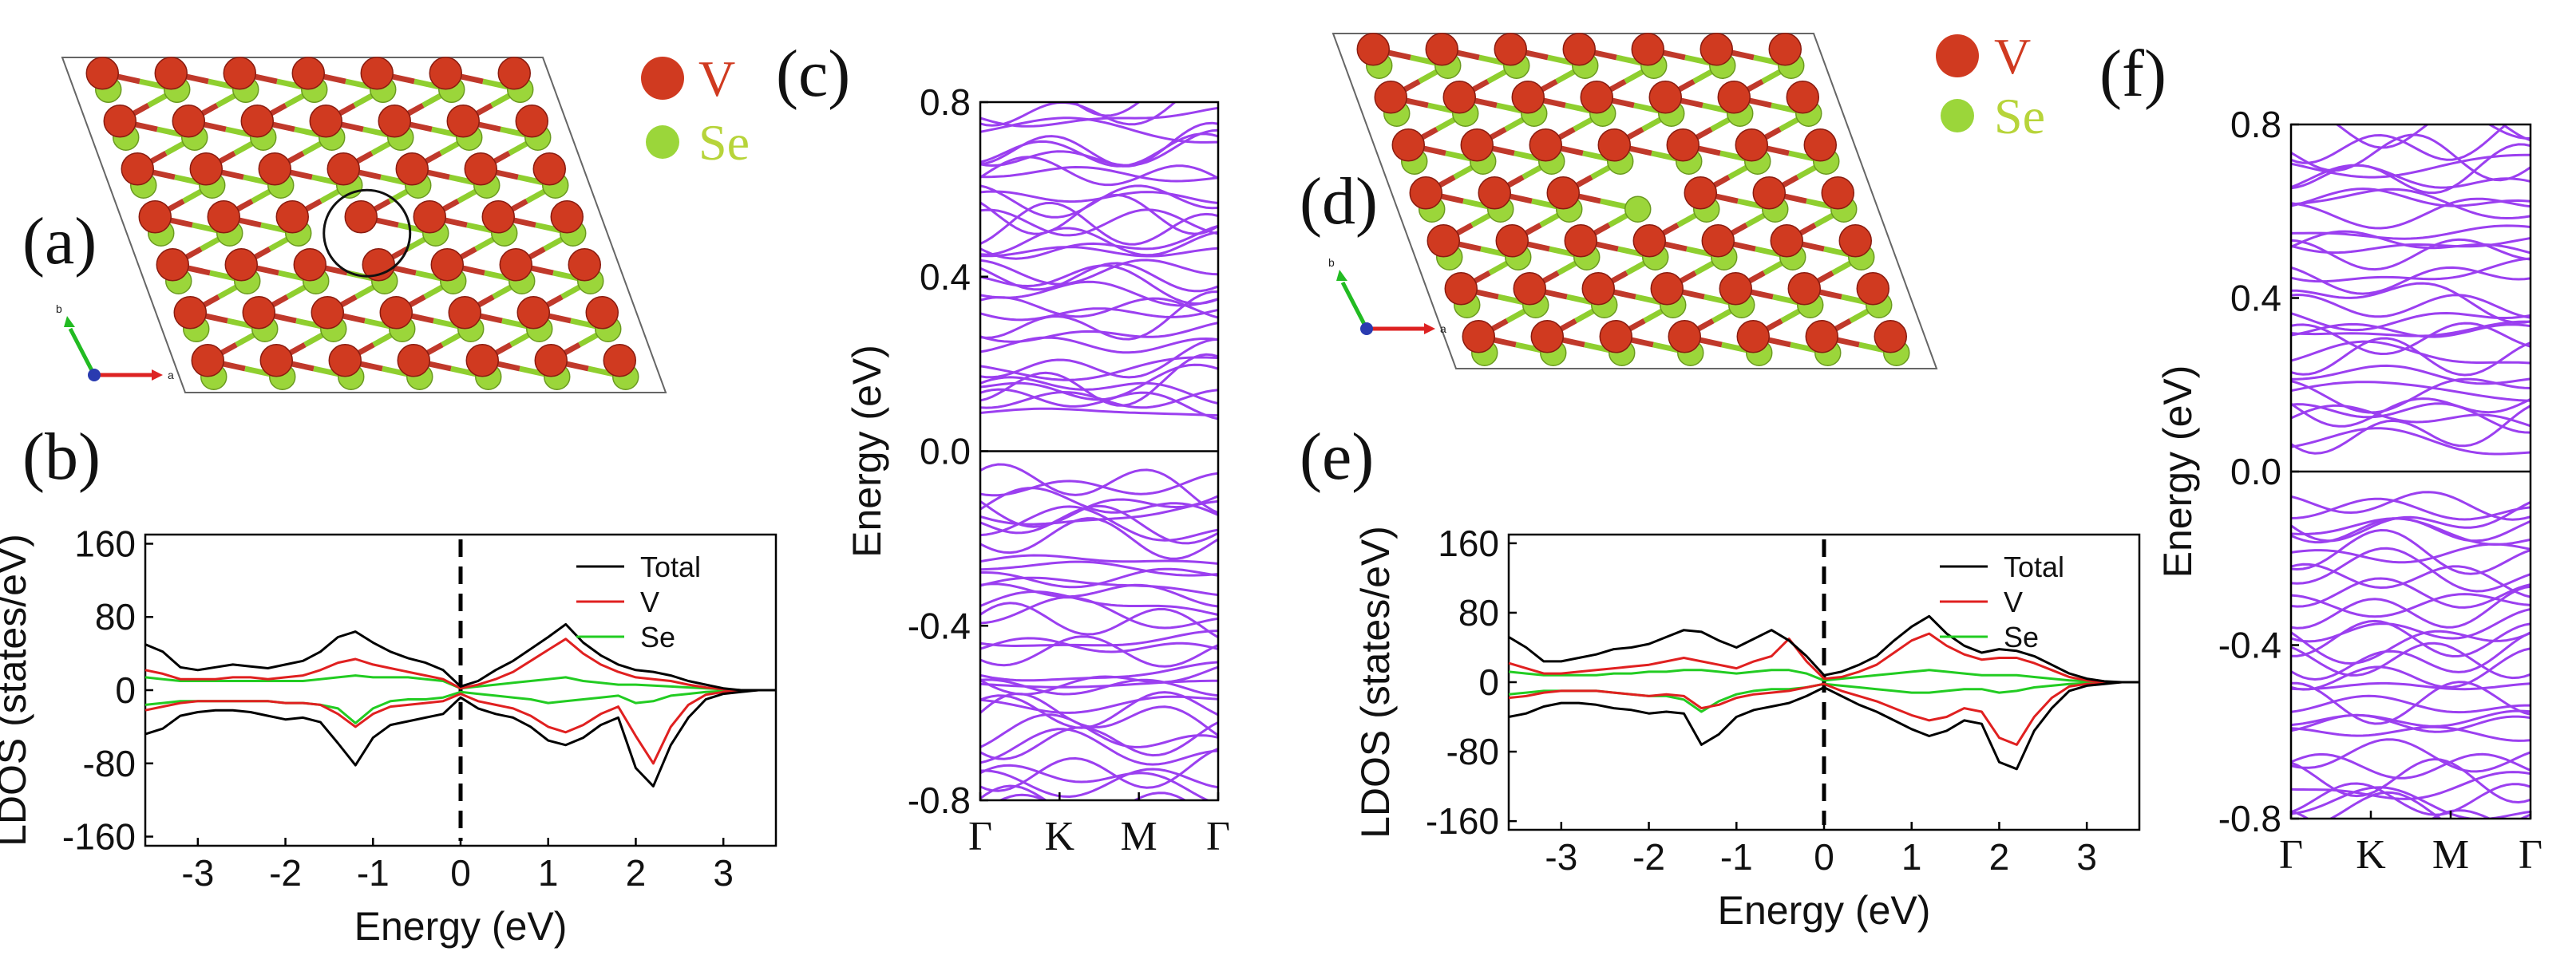 The image size is (2576, 979). Describe the element at coordinates (1387, 295) in the screenshot. I see `axis-triad-d: a b` at that location.